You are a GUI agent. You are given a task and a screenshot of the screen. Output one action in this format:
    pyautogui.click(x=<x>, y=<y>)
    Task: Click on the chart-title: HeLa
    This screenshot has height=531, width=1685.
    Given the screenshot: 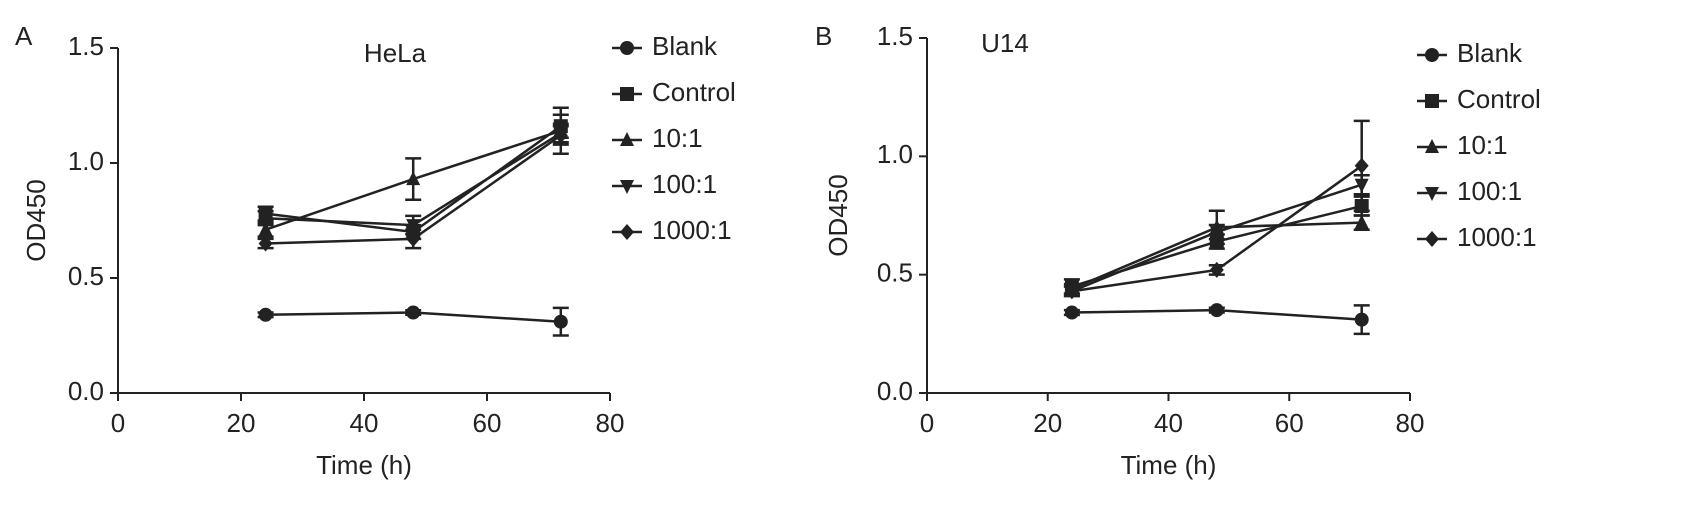 What is the action you would take?
    pyautogui.click(x=395, y=53)
    